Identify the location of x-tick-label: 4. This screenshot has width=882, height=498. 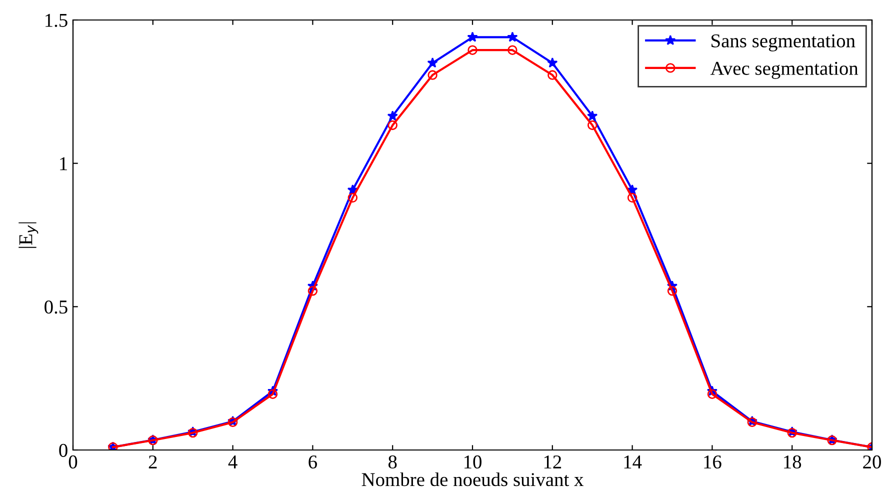
(233, 462).